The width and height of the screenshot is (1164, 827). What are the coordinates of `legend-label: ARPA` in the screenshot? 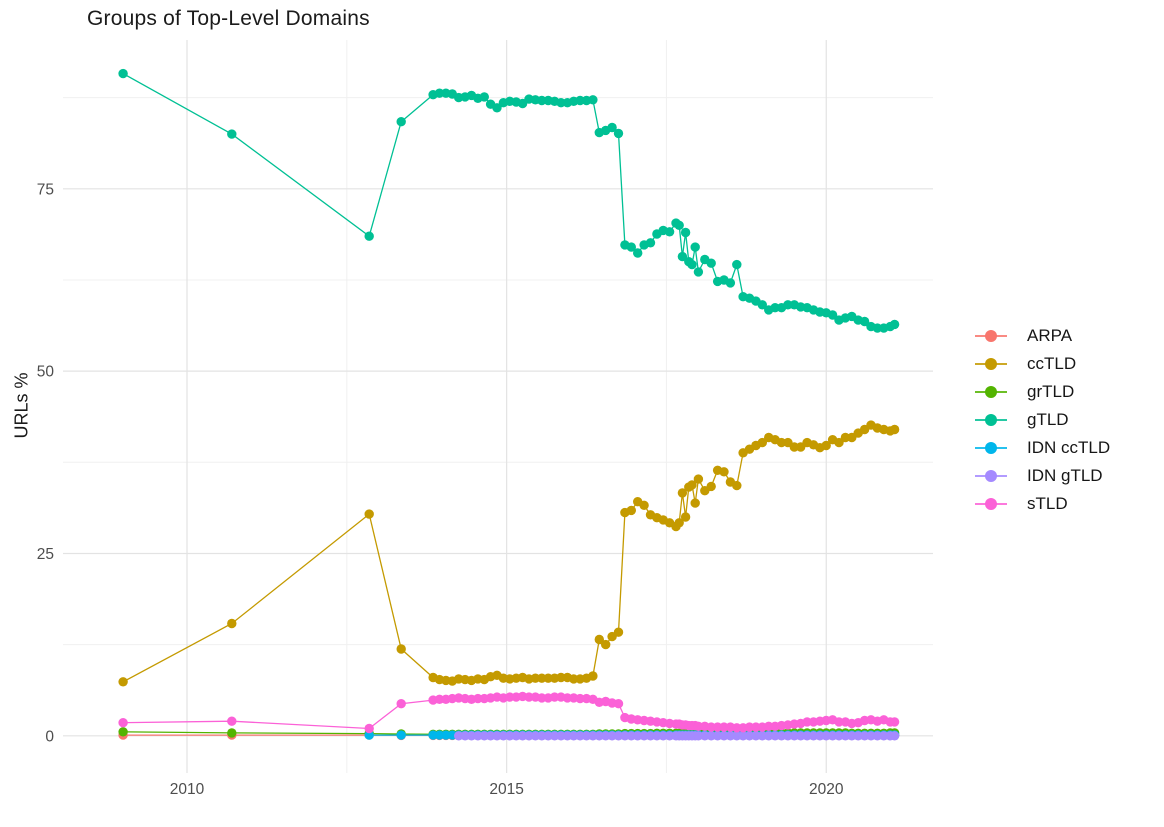 It's located at (1050, 335).